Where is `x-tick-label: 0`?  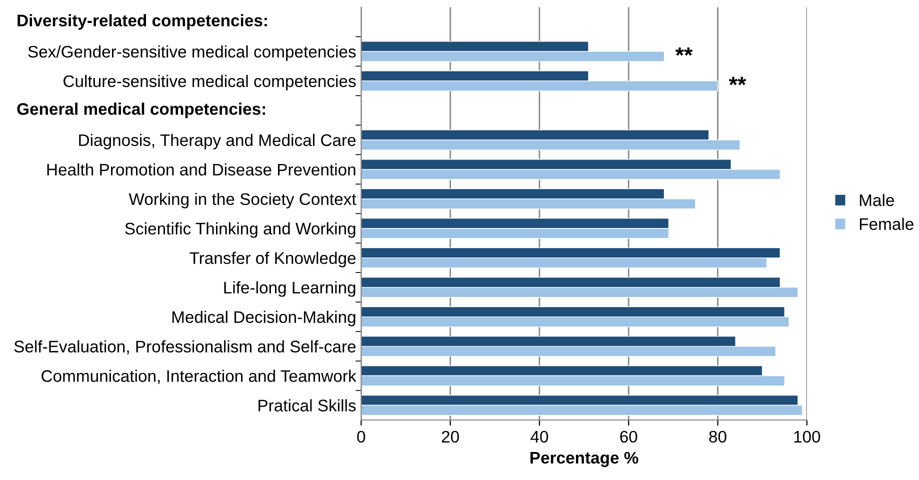
x-tick-label: 0 is located at coordinates (361, 436).